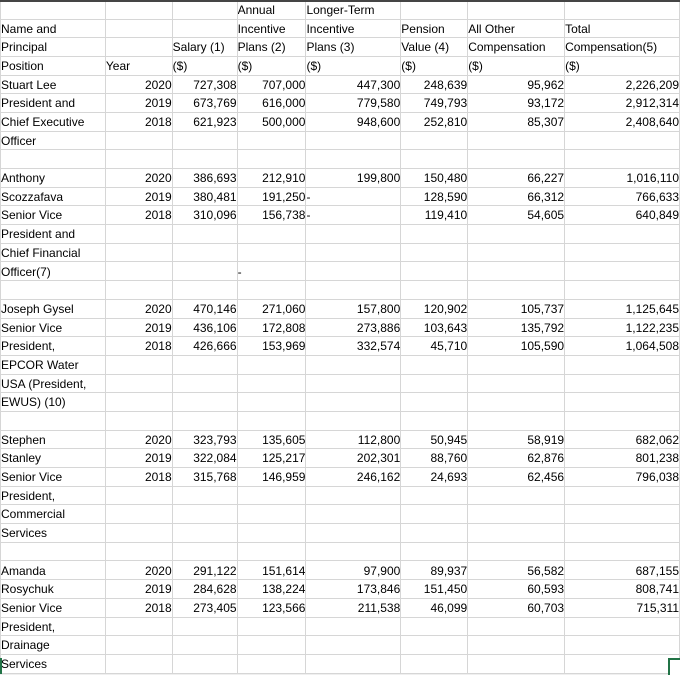  I want to click on cell: 119,410, so click(434, 215).